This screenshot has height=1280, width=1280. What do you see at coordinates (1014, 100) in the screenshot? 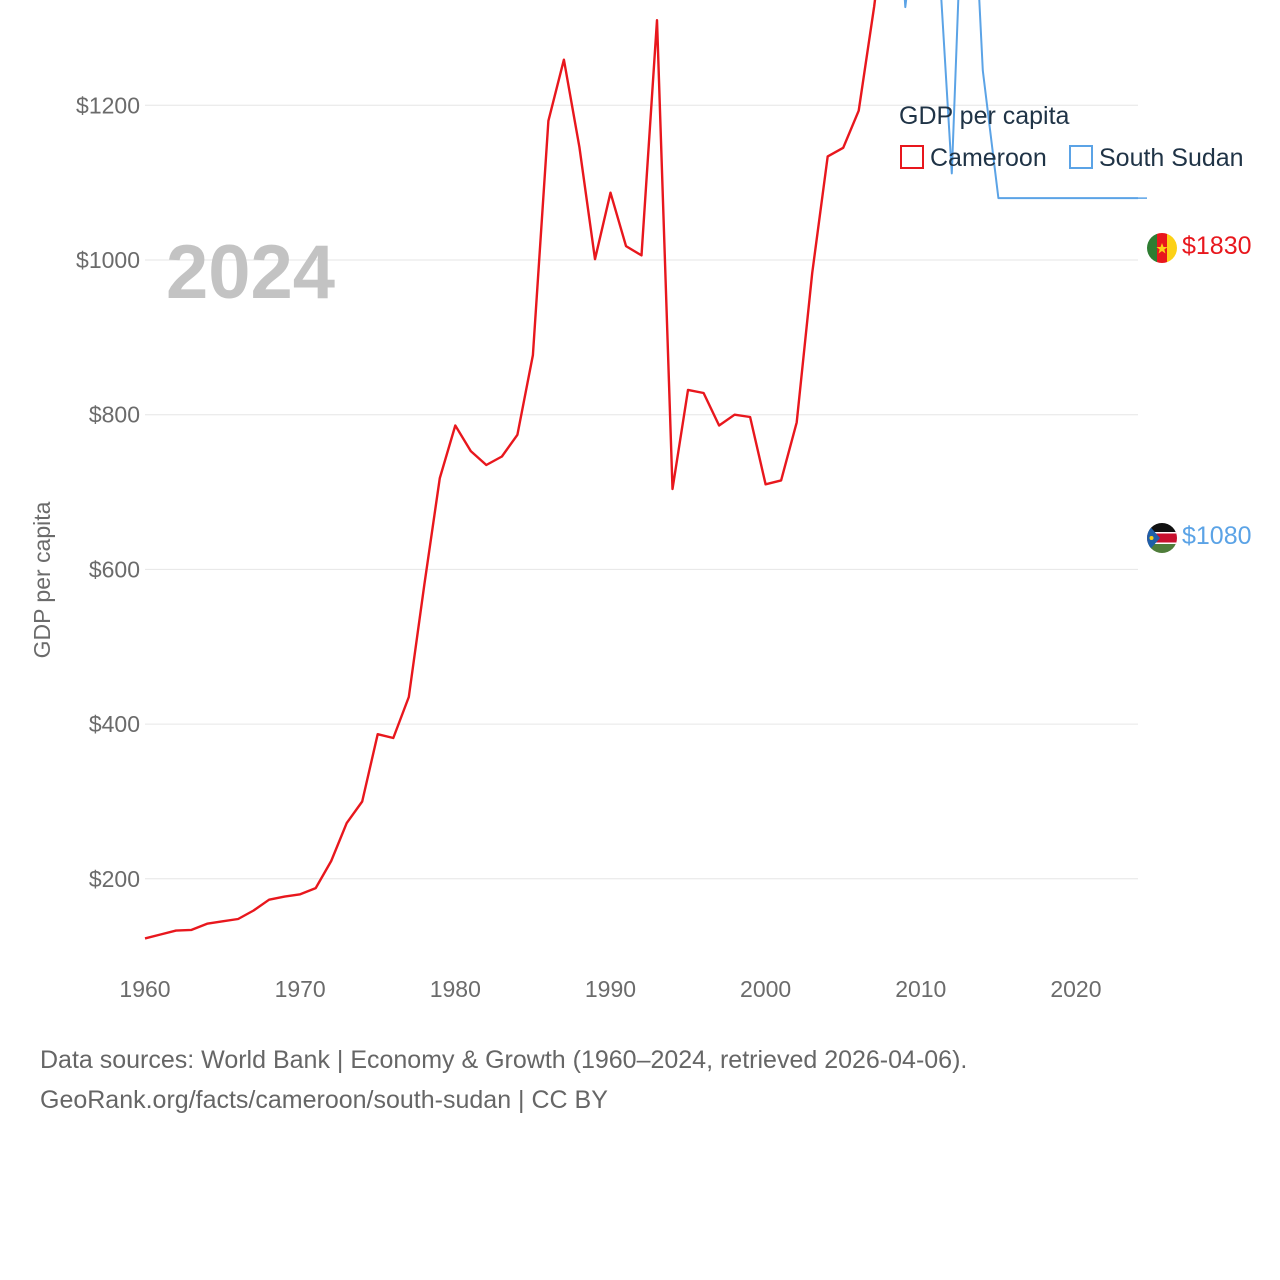
I see `series-line-south-sudan` at bounding box center [1014, 100].